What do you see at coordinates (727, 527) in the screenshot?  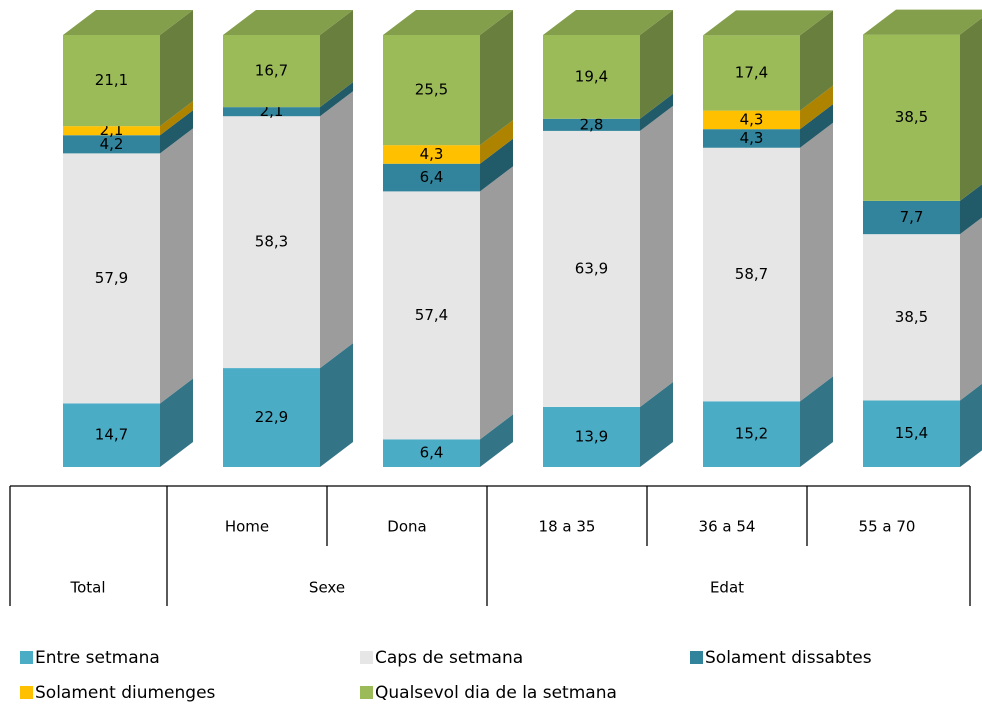 I see `x-tick-label: 36 a 54` at bounding box center [727, 527].